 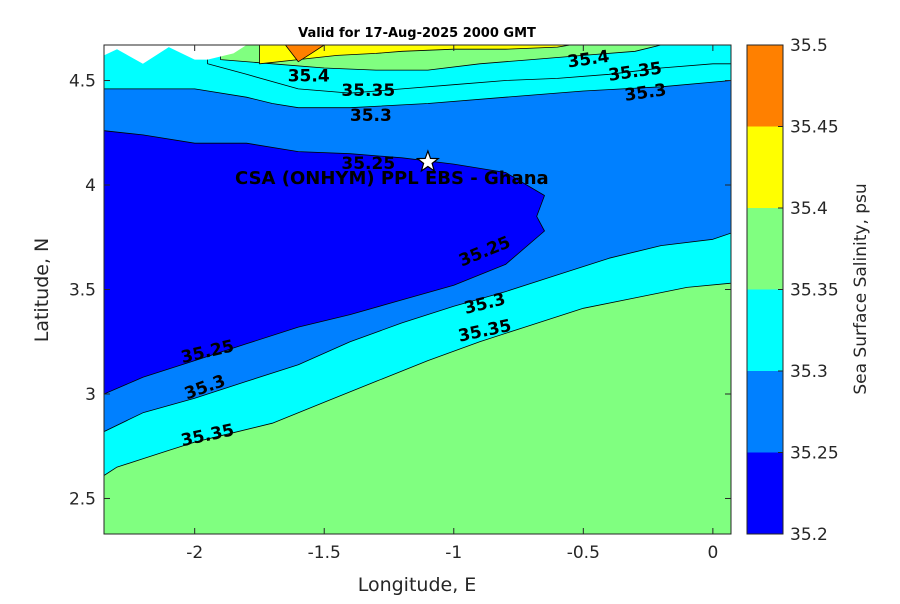 What do you see at coordinates (82, 291) in the screenshot?
I see `y-tick-label: 3.5` at bounding box center [82, 291].